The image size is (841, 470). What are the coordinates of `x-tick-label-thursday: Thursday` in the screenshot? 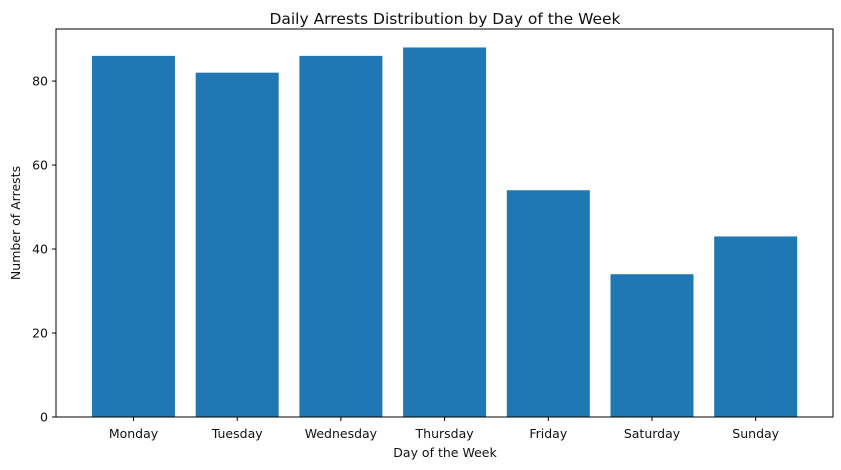 It's located at (445, 433).